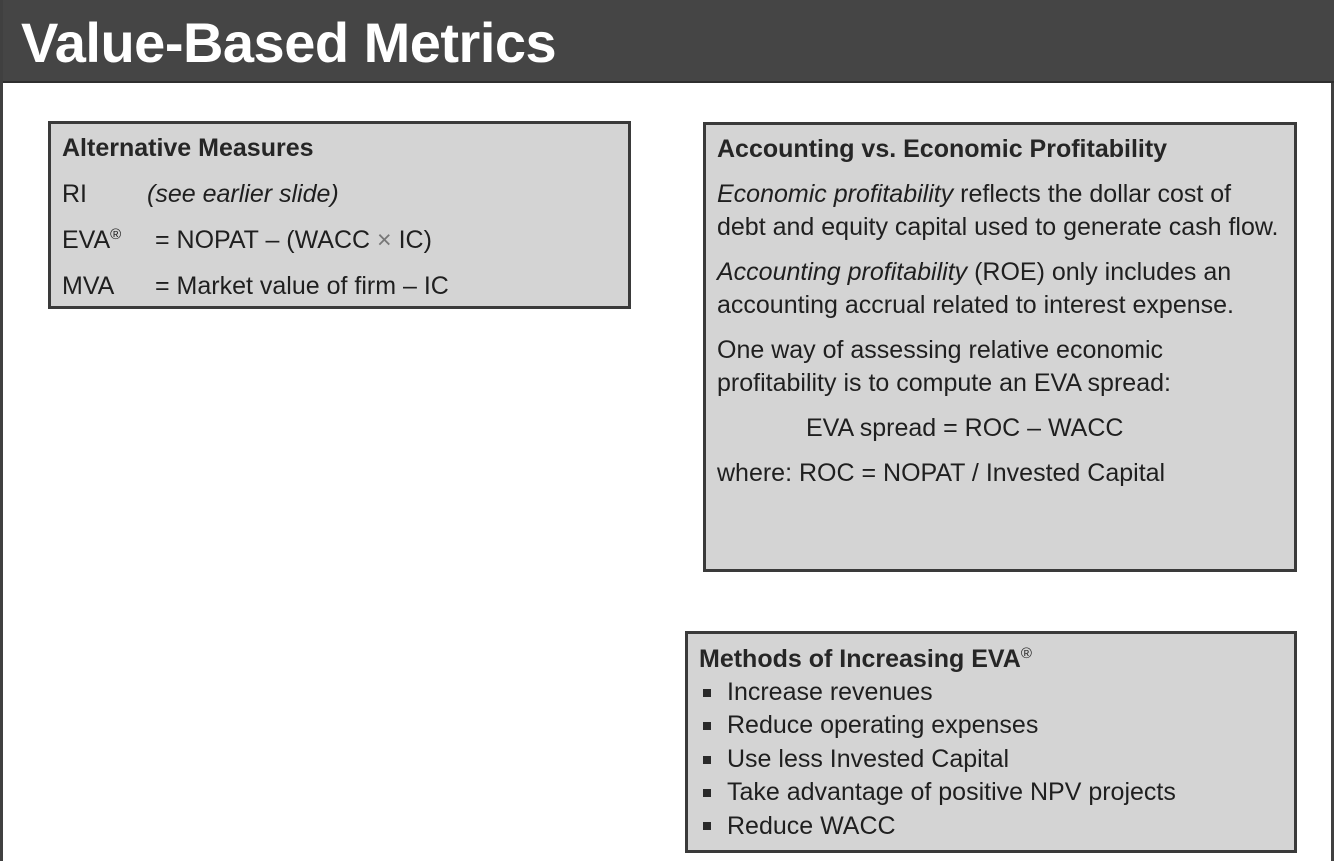 This screenshot has width=1334, height=861. I want to click on roc-definition: where: ROC = NOPAT / Invested Capital, so click(941, 473).